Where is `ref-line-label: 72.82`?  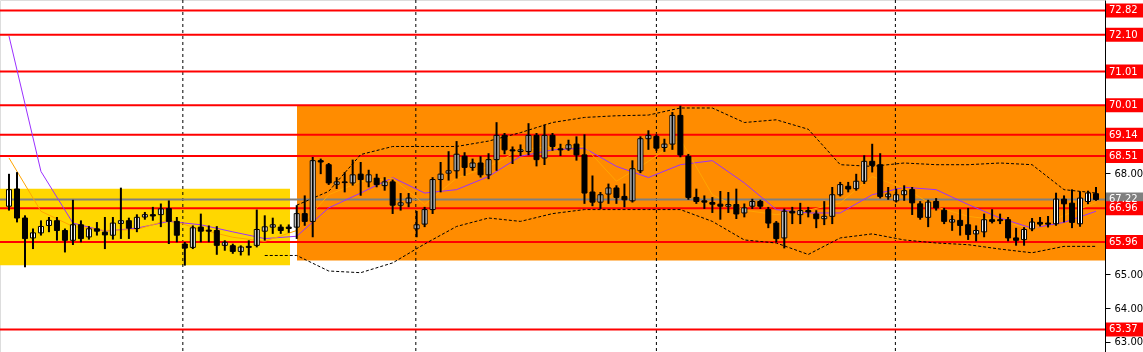
ref-line-label: 72.82 is located at coordinates (1123, 10).